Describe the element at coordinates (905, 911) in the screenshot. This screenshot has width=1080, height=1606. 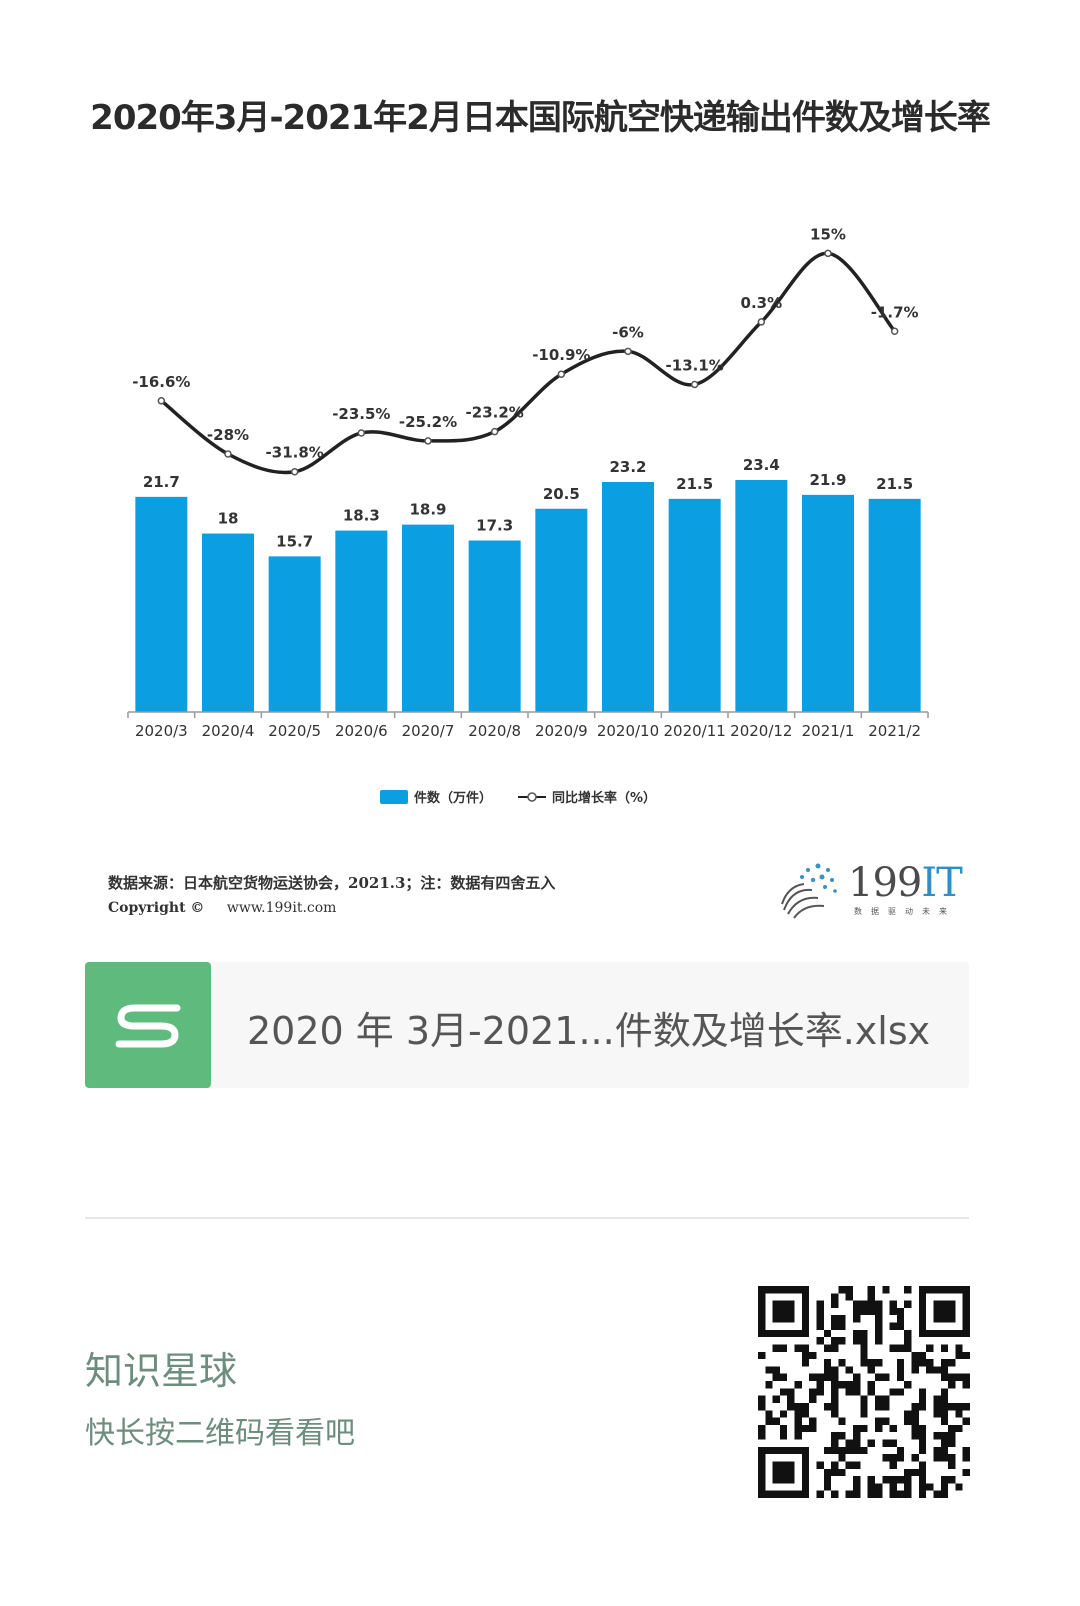
I see `logo-tagline: 数据驱动未来` at that location.